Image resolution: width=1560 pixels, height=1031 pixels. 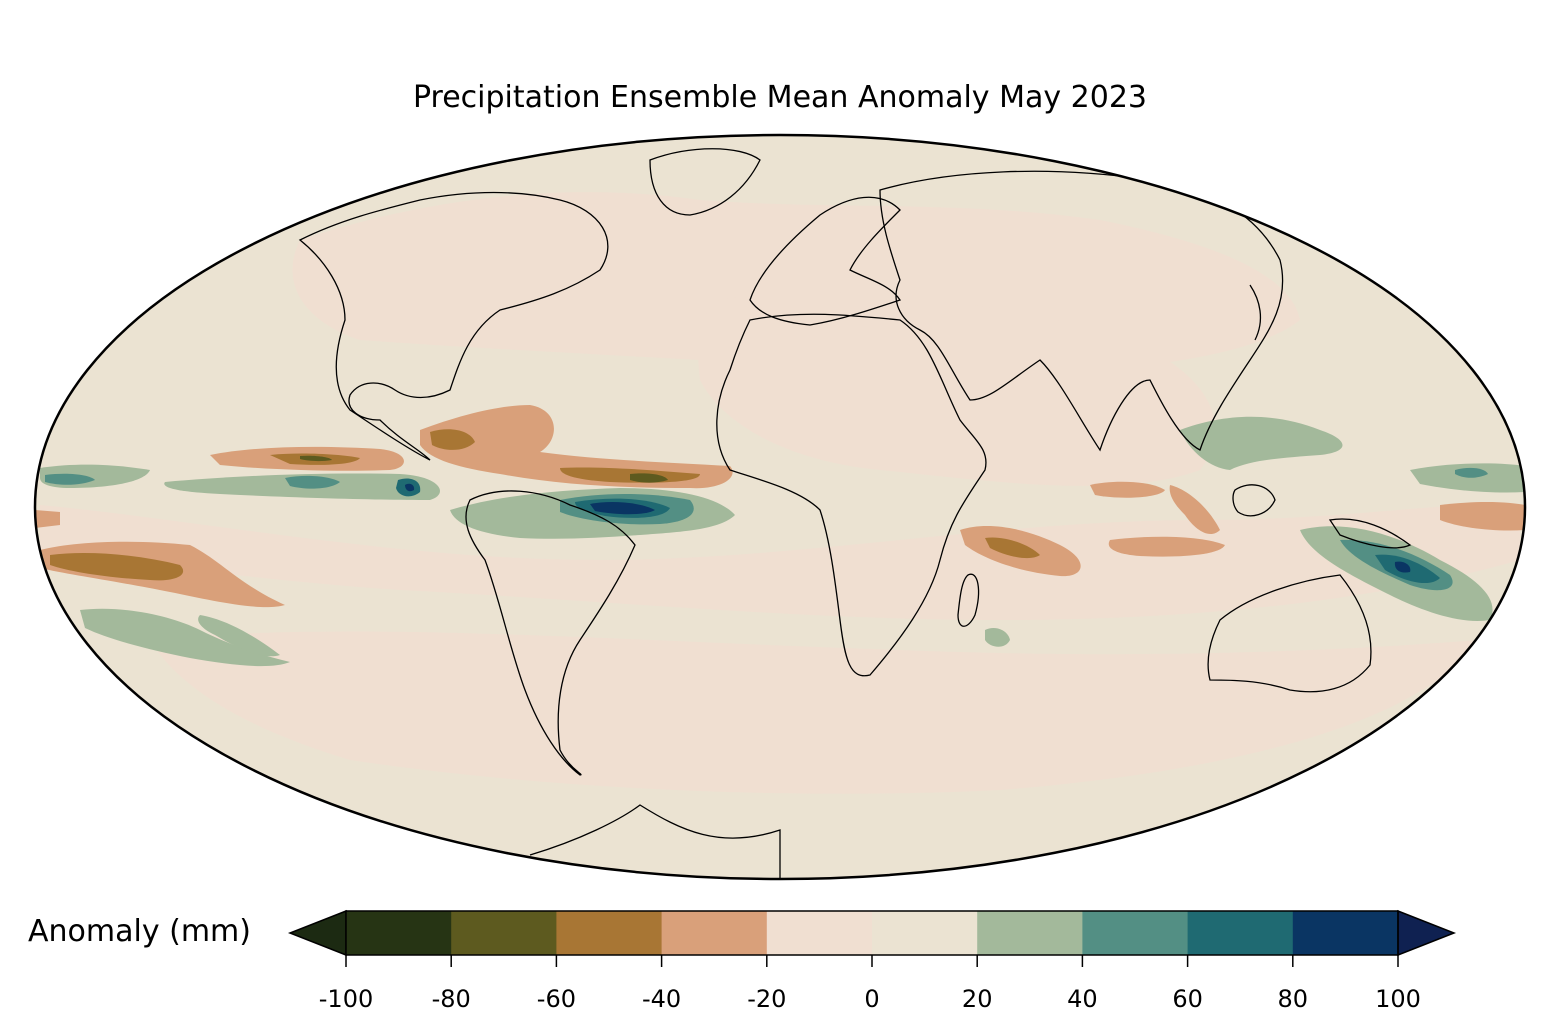 What do you see at coordinates (1261, 443) in the screenshot?
I see `wet-band-maritime-continent` at bounding box center [1261, 443].